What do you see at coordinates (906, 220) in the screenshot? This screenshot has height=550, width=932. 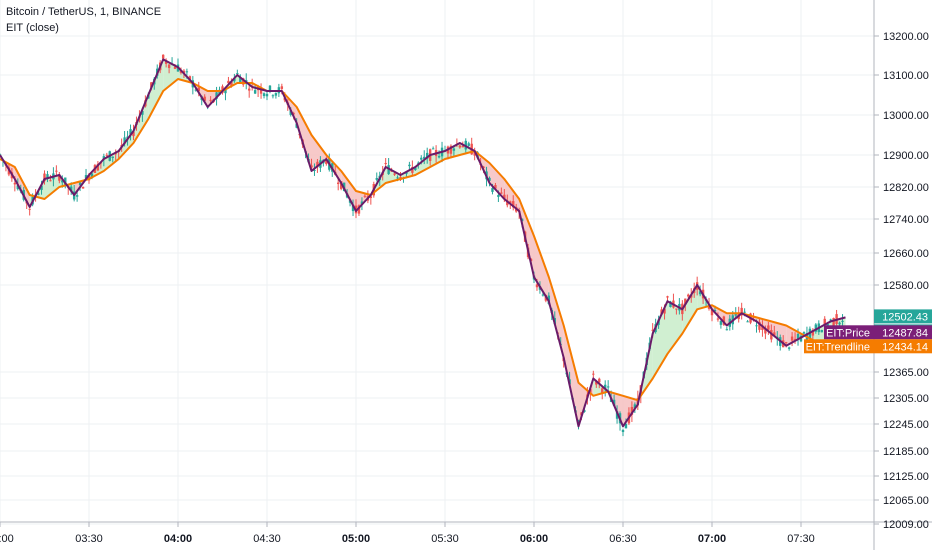 I see `y-tick-label: 12740.00` at bounding box center [906, 220].